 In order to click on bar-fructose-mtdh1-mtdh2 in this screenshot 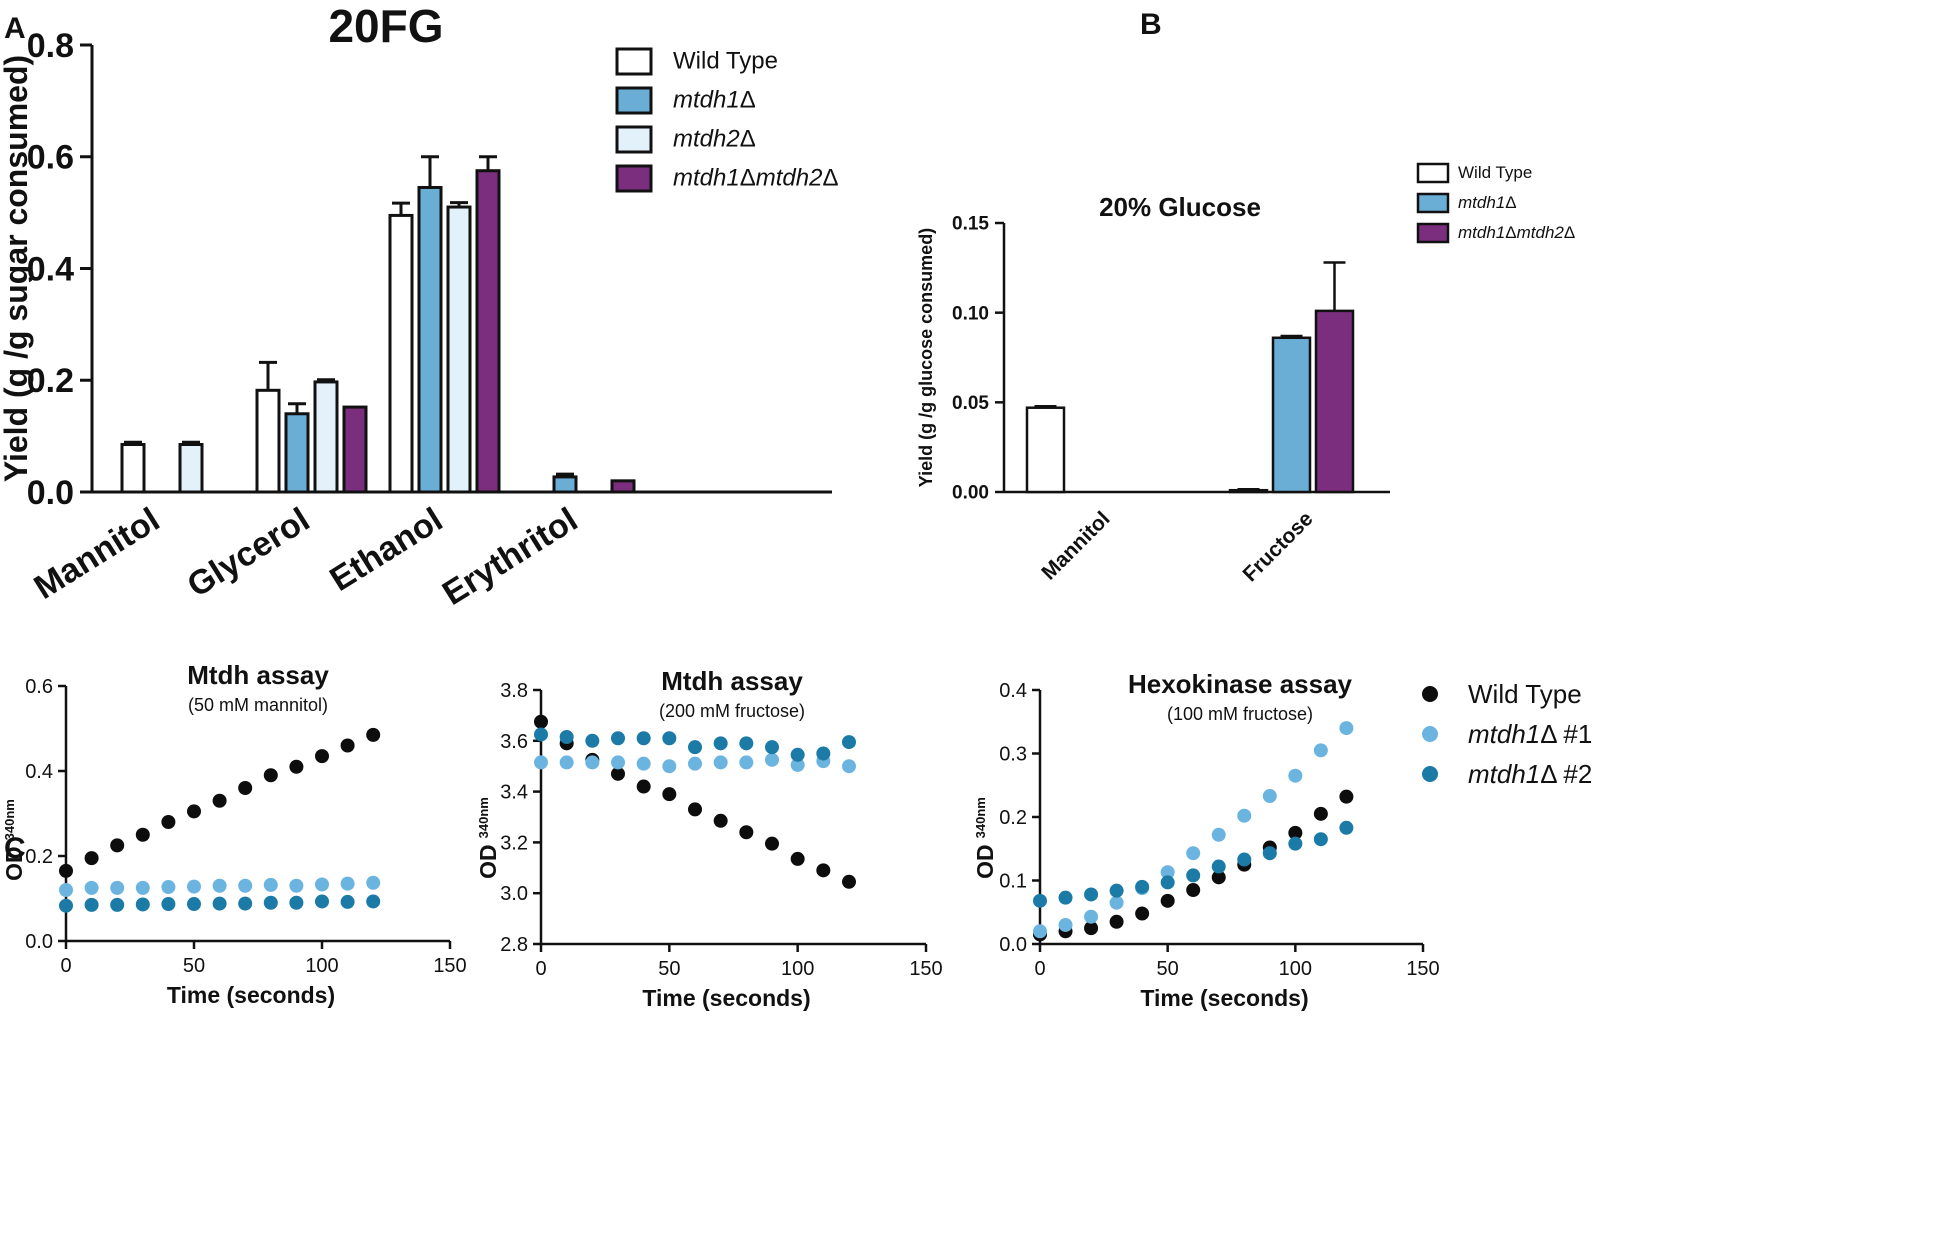, I will do `click(1334, 401)`.